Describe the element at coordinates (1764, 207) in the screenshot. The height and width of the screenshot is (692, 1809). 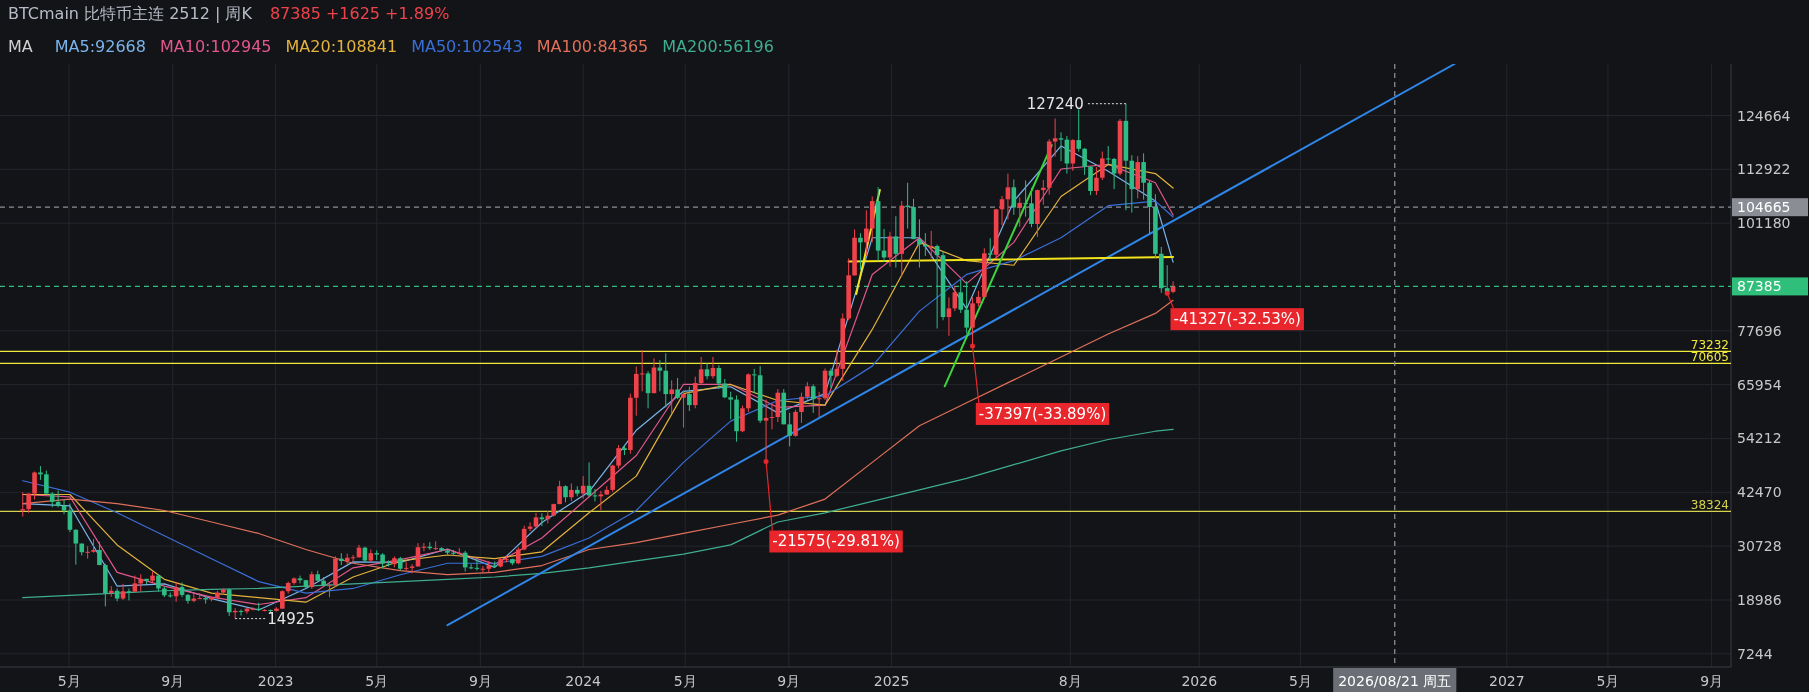
I see `ref-line-label: 104665` at that location.